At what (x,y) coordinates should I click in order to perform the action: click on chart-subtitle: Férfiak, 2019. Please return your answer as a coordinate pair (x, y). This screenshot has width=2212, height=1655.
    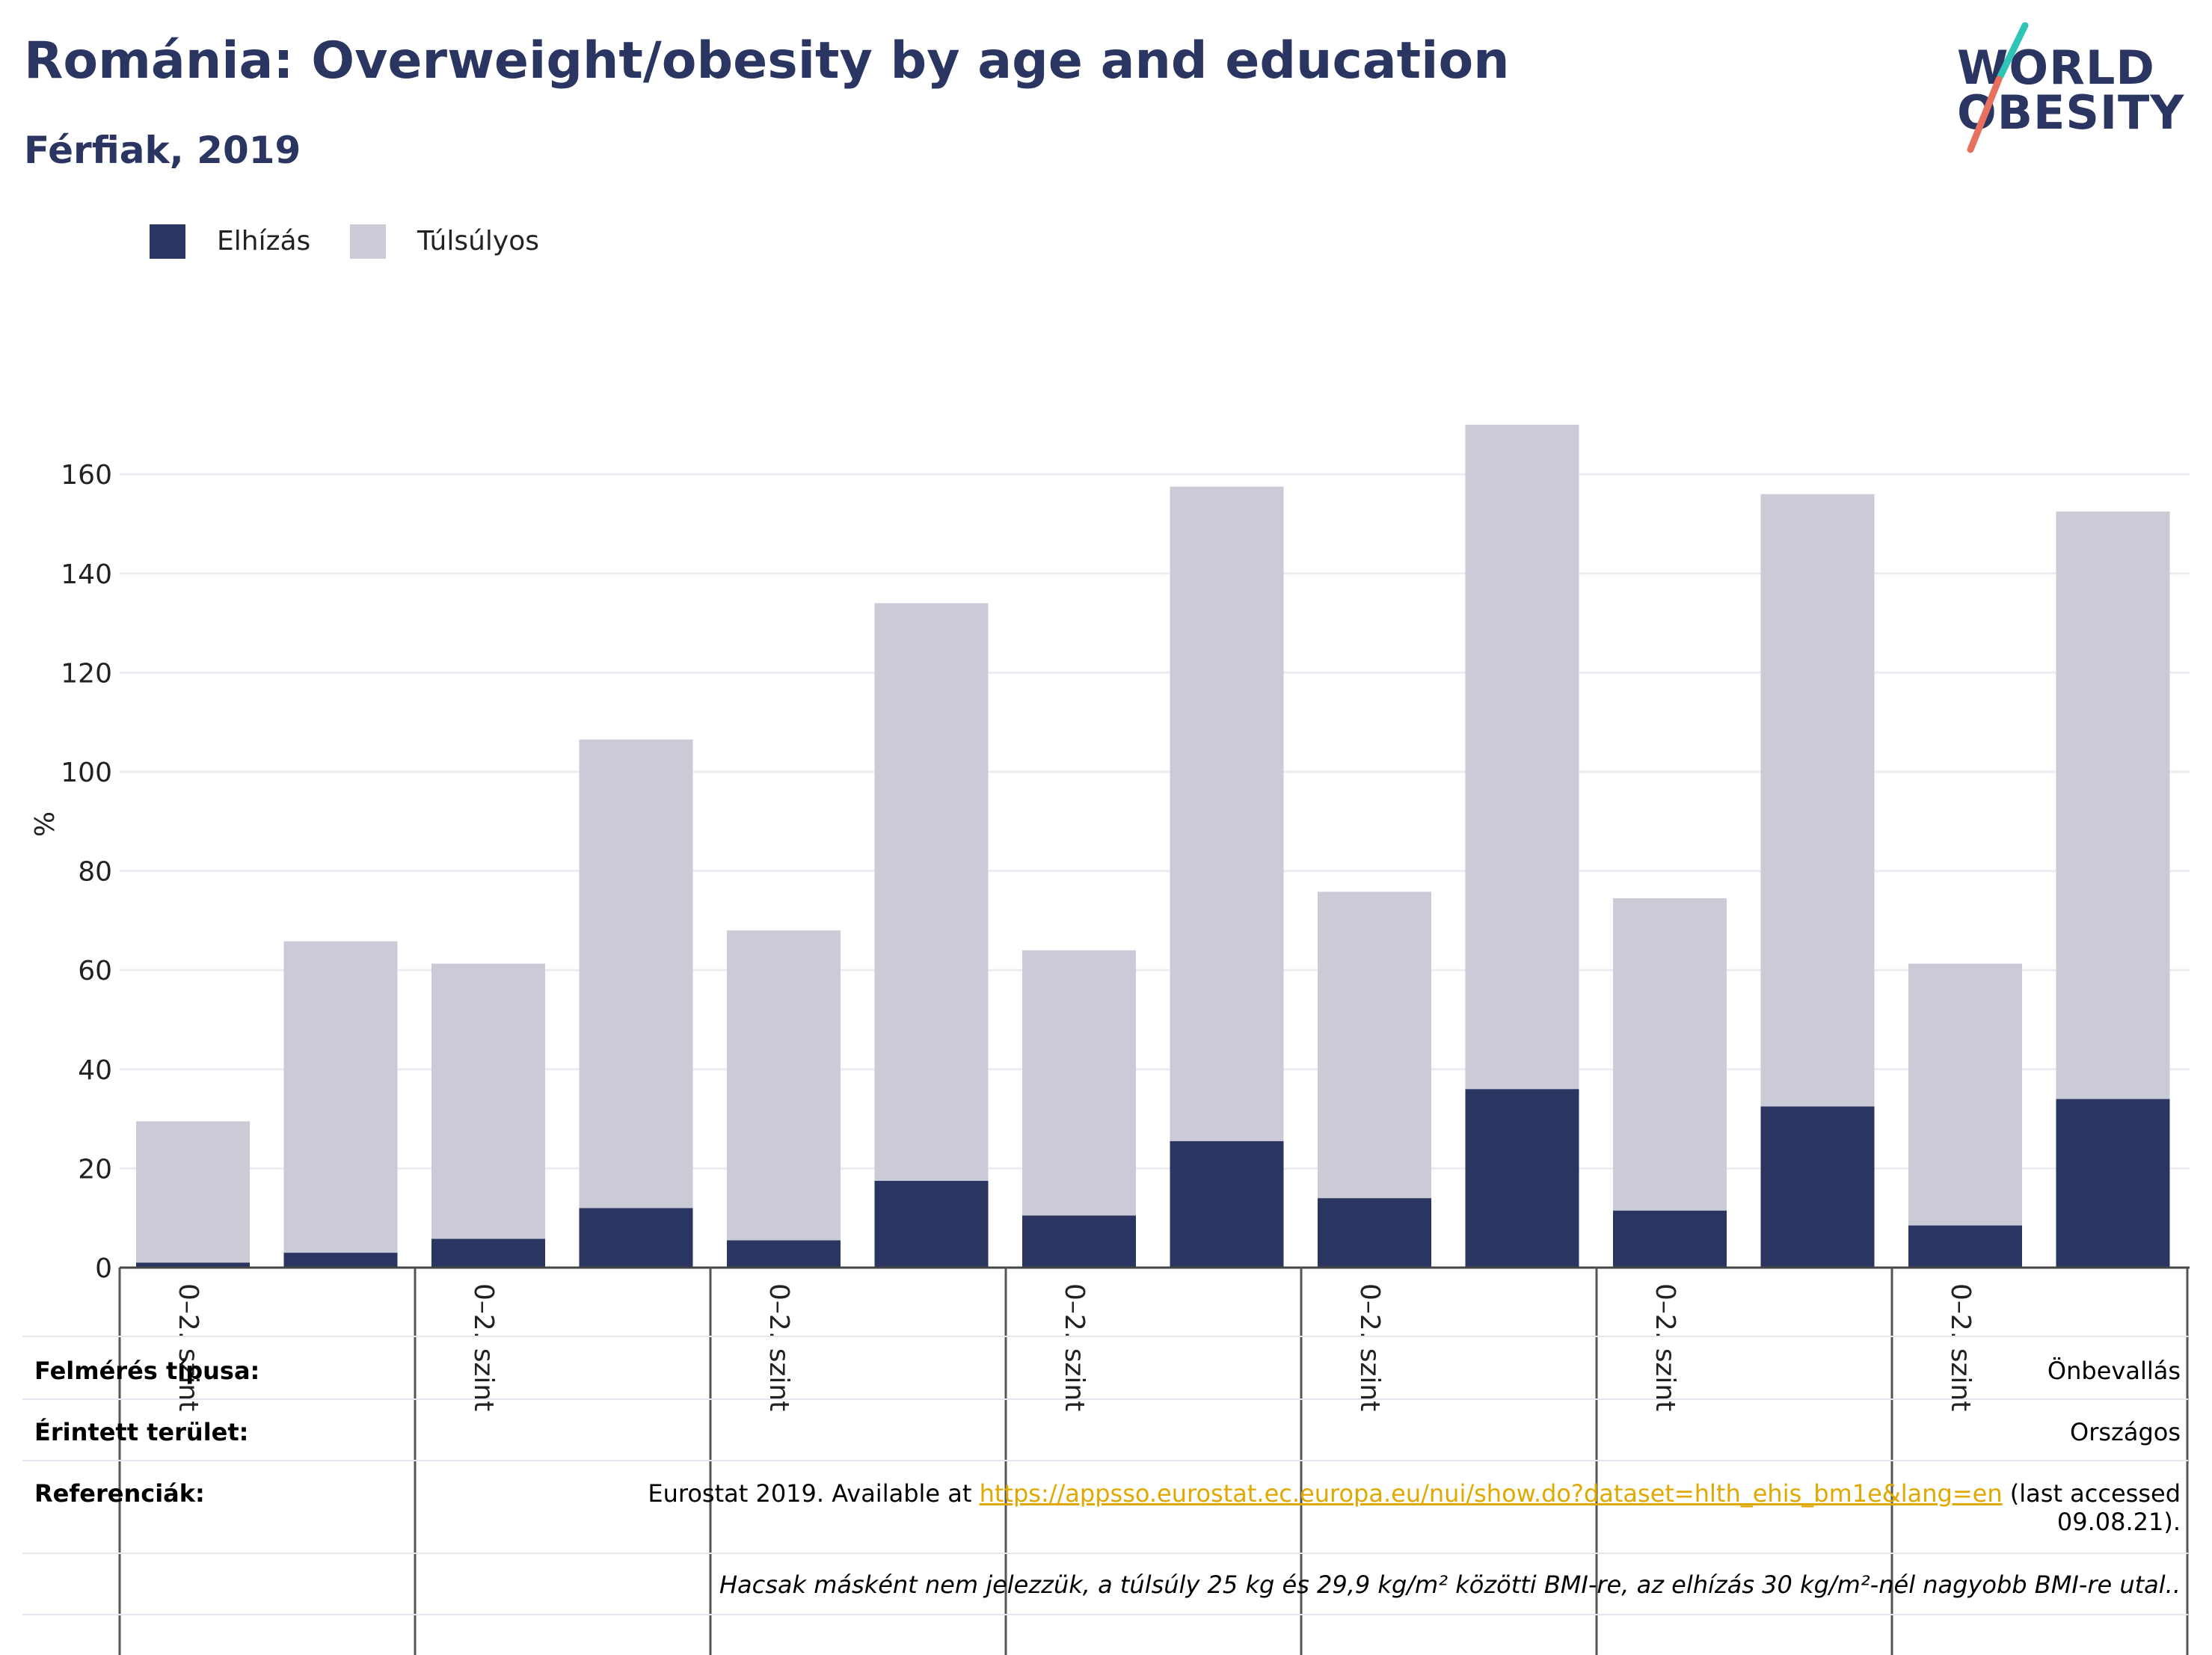
    Looking at the image, I should click on (162, 150).